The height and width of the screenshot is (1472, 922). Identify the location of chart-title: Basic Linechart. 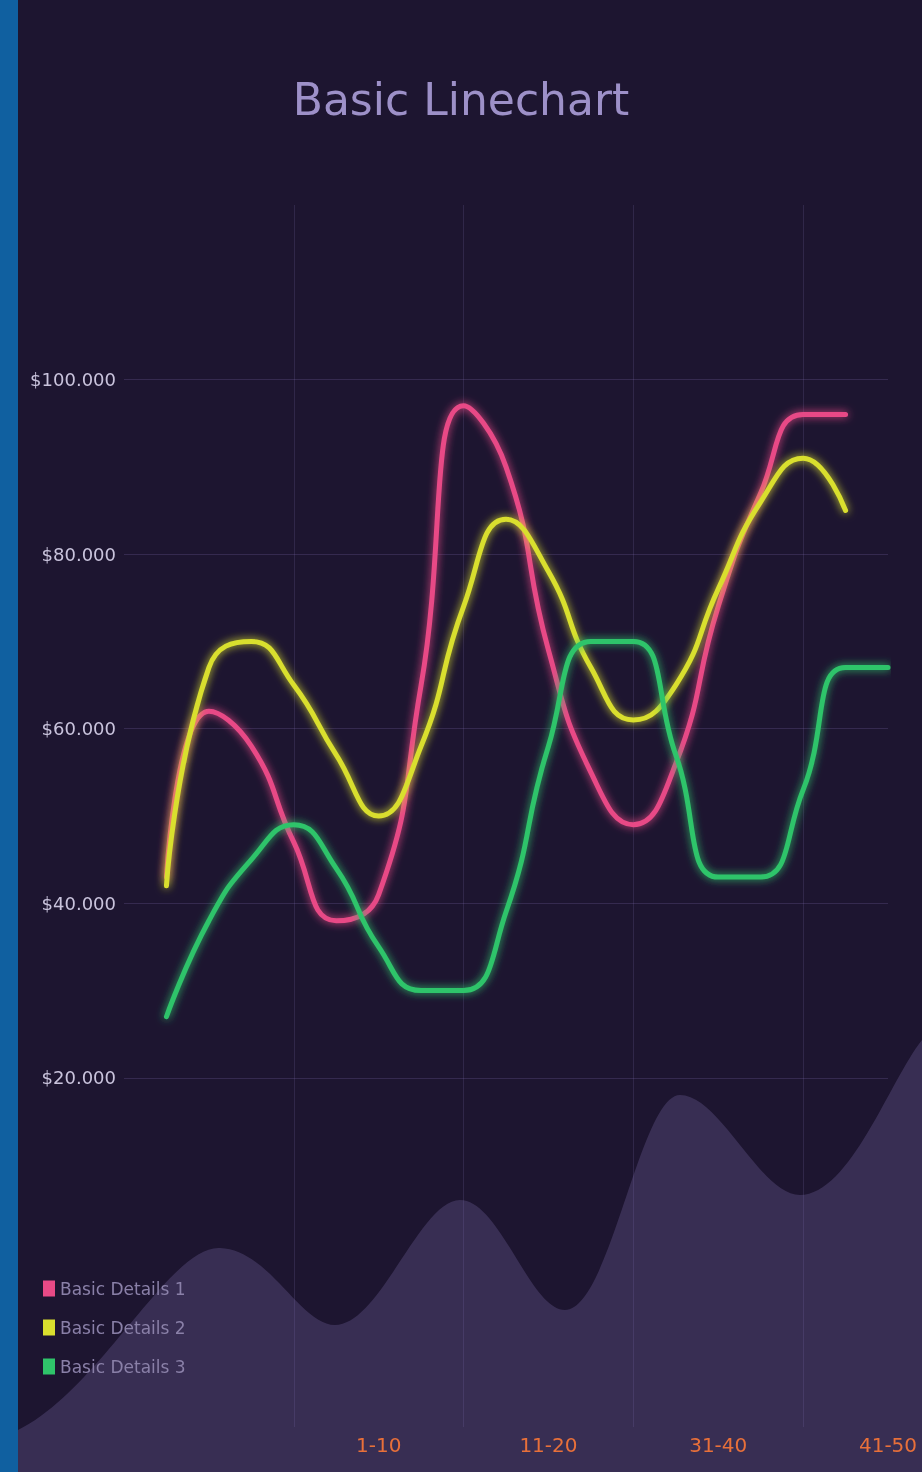
(461, 99).